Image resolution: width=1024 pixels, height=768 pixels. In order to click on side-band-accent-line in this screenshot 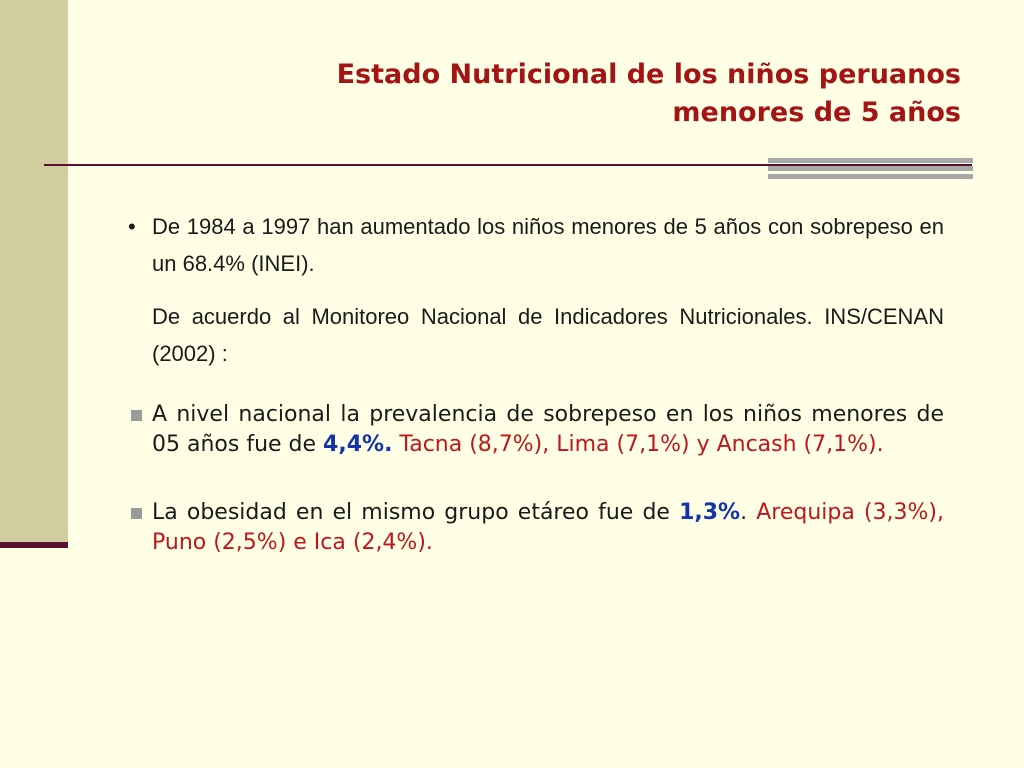, I will do `click(34, 545)`.